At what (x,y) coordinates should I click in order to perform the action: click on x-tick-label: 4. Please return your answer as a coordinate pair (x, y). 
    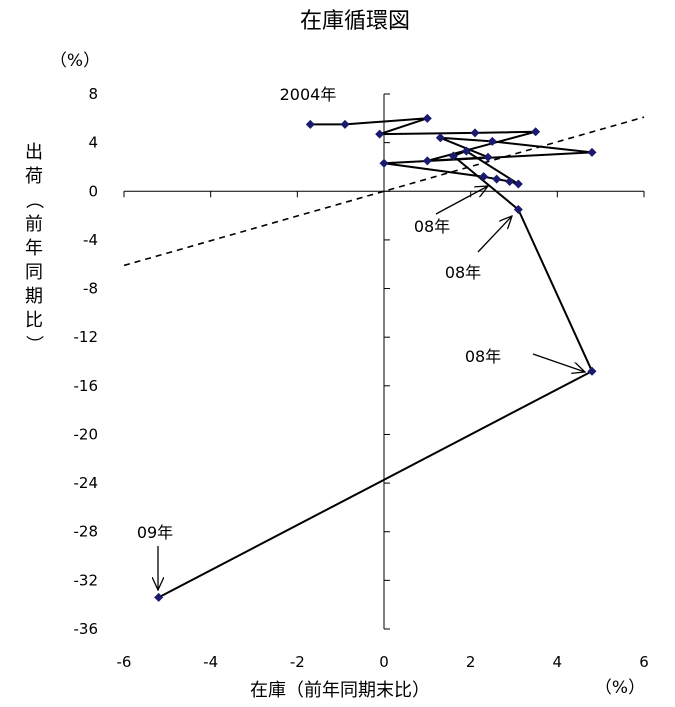
    Looking at the image, I should click on (558, 662).